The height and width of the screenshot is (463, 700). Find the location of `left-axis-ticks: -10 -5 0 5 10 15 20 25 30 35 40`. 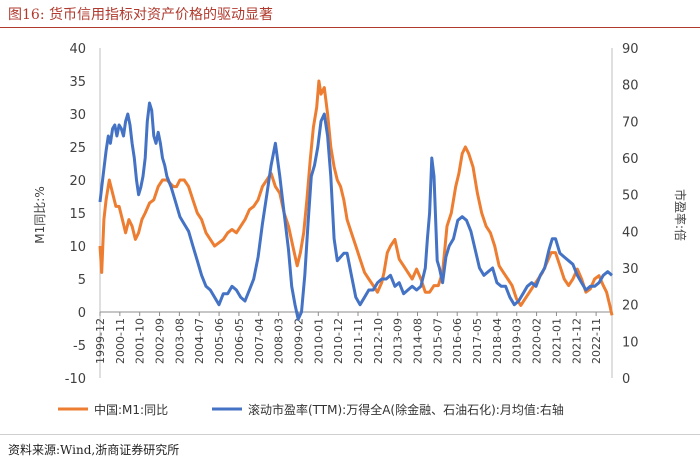

left-axis-ticks: -10 -5 0 5 10 15 20 25 30 35 40 is located at coordinates (75, 214).